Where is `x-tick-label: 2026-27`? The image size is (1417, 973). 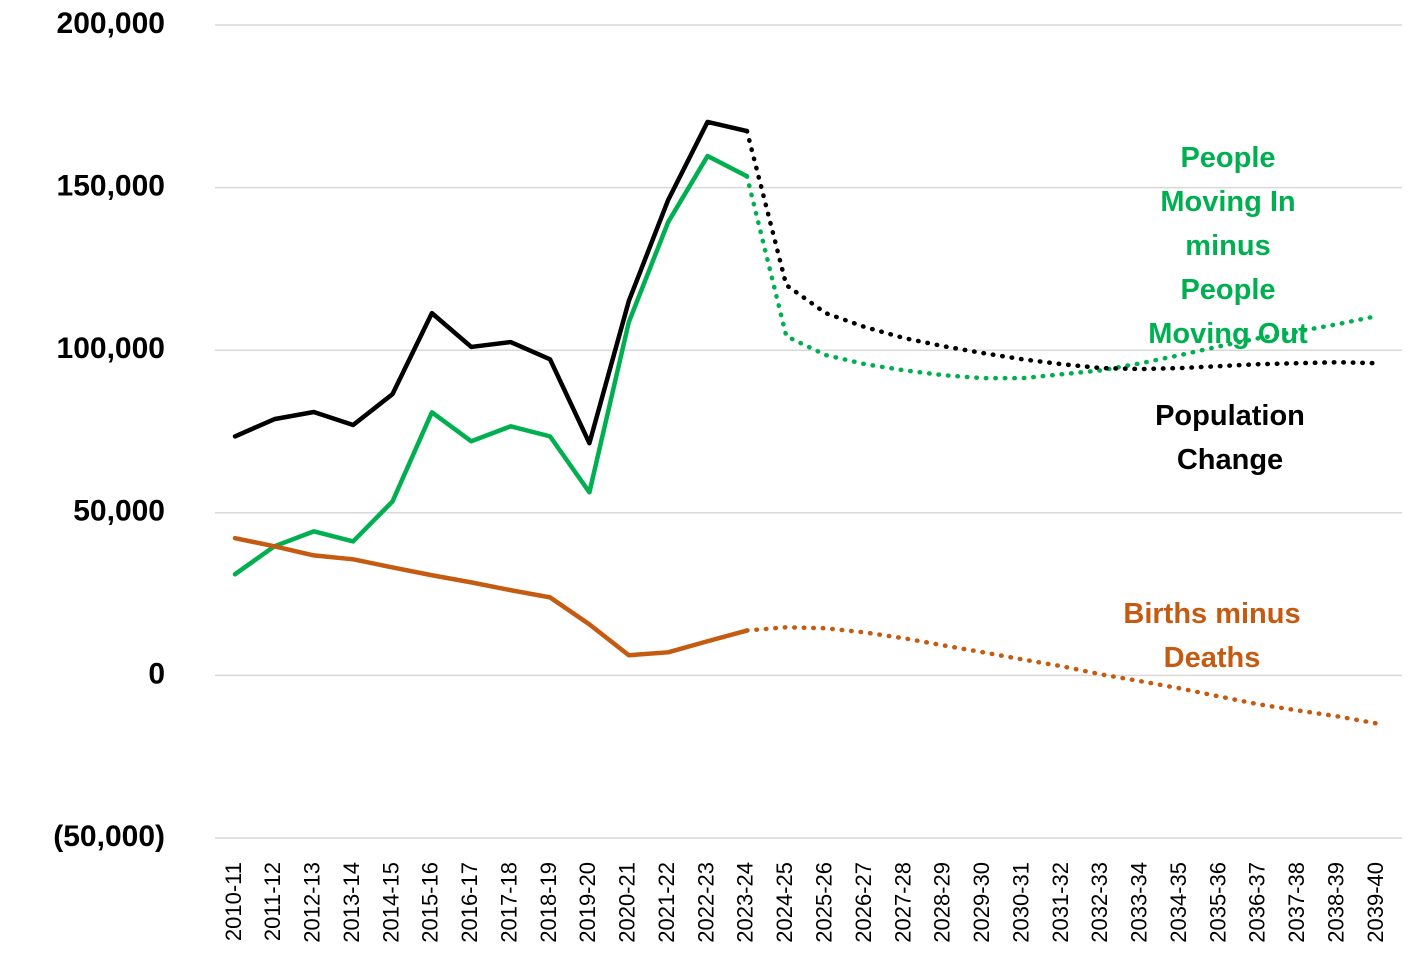
x-tick-label: 2026-27 is located at coordinates (863, 902).